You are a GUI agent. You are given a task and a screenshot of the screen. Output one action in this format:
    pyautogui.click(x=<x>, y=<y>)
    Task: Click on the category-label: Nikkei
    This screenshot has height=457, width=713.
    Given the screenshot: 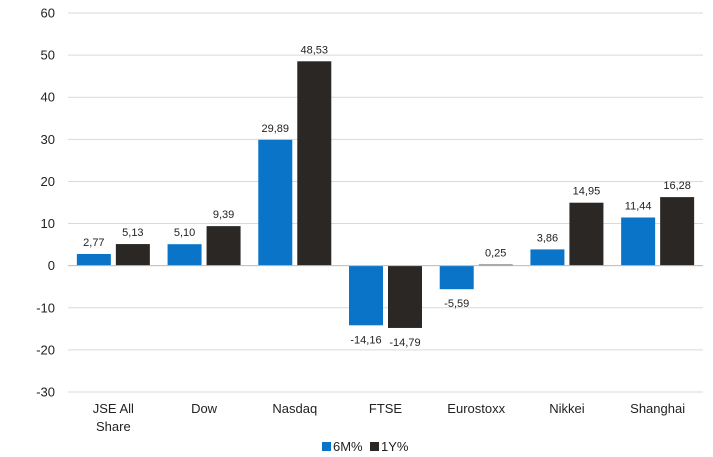 What is the action you would take?
    pyautogui.click(x=567, y=408)
    